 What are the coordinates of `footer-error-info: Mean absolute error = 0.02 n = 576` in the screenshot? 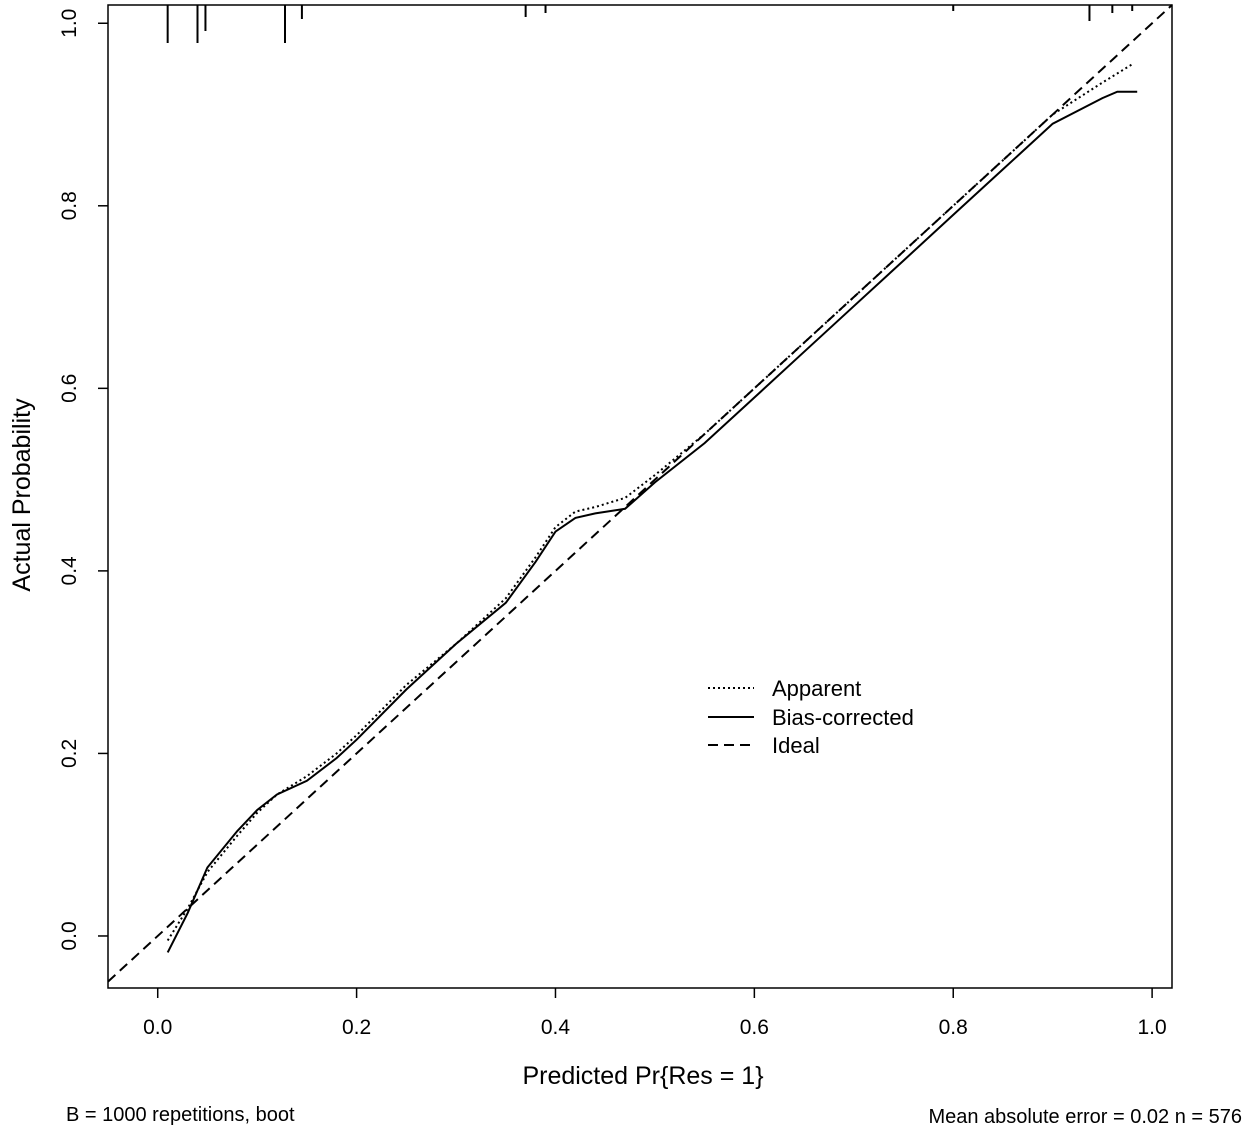 It's located at (1085, 1117).